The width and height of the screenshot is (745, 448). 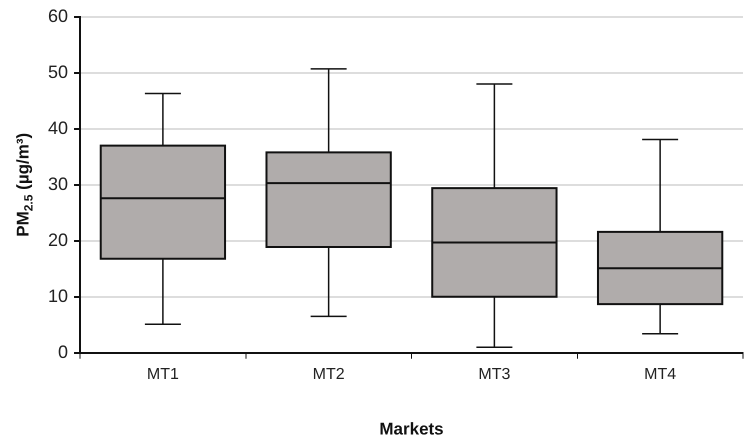 I want to click on x-tick-label: MT4, so click(x=660, y=374).